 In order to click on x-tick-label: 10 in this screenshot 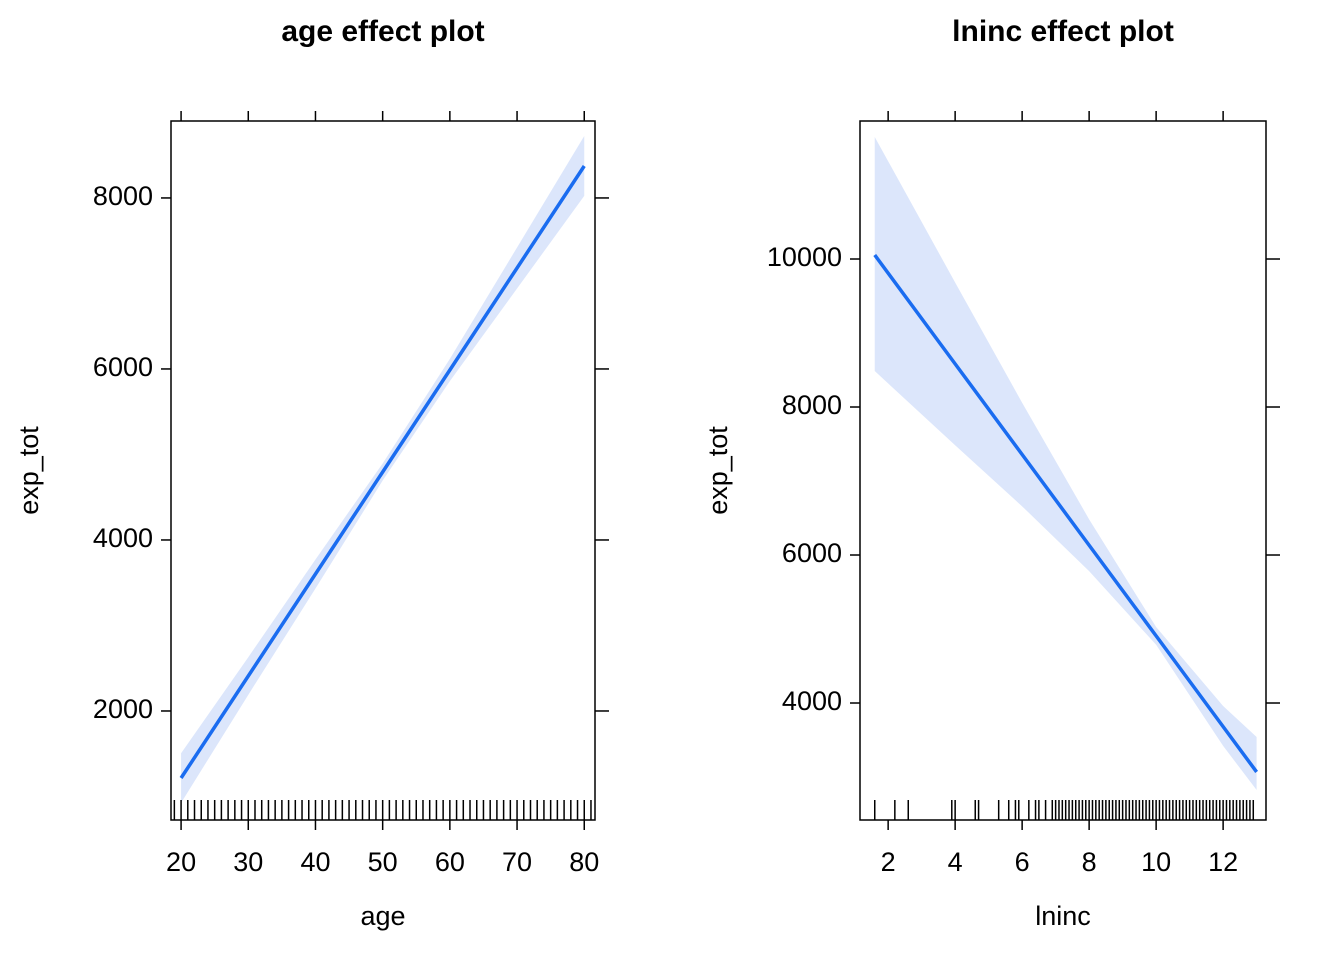, I will do `click(1156, 862)`.